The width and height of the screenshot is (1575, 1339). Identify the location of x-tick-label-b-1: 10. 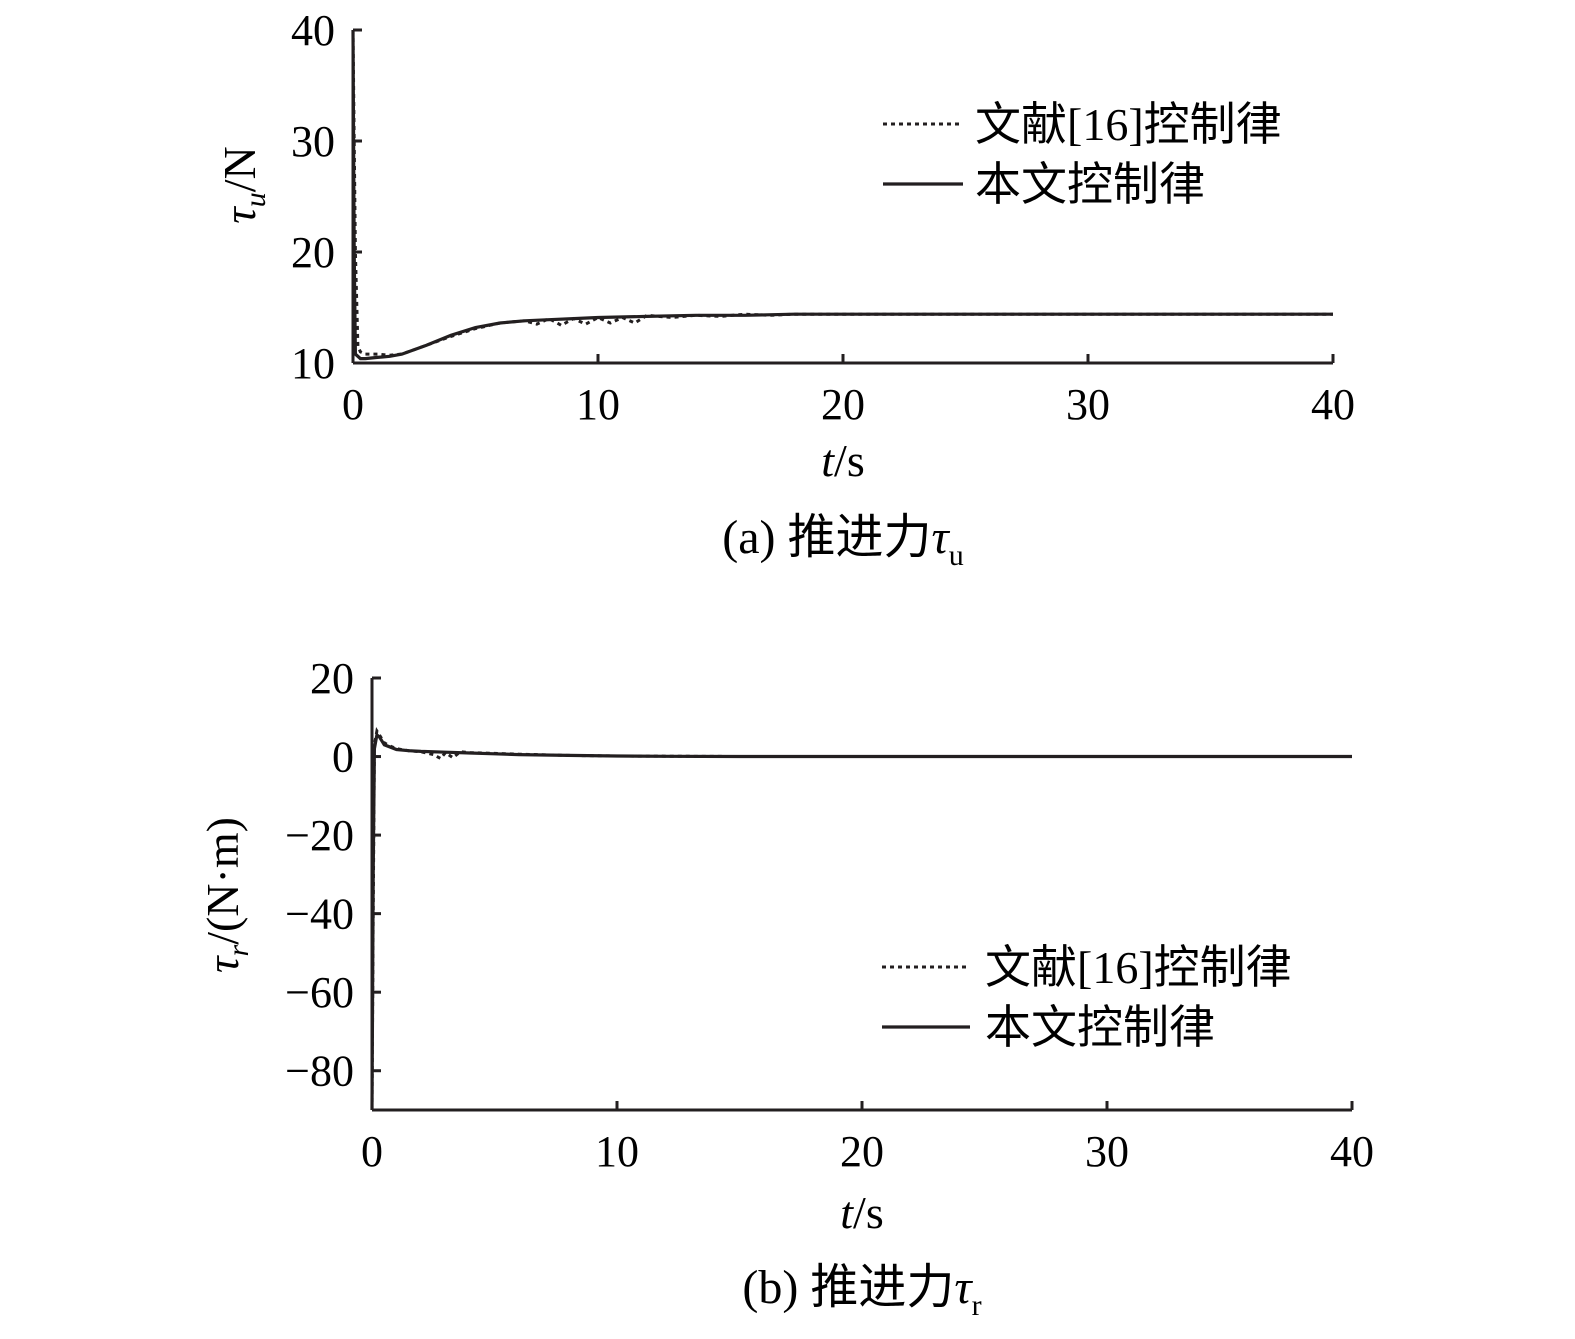
(617, 1151).